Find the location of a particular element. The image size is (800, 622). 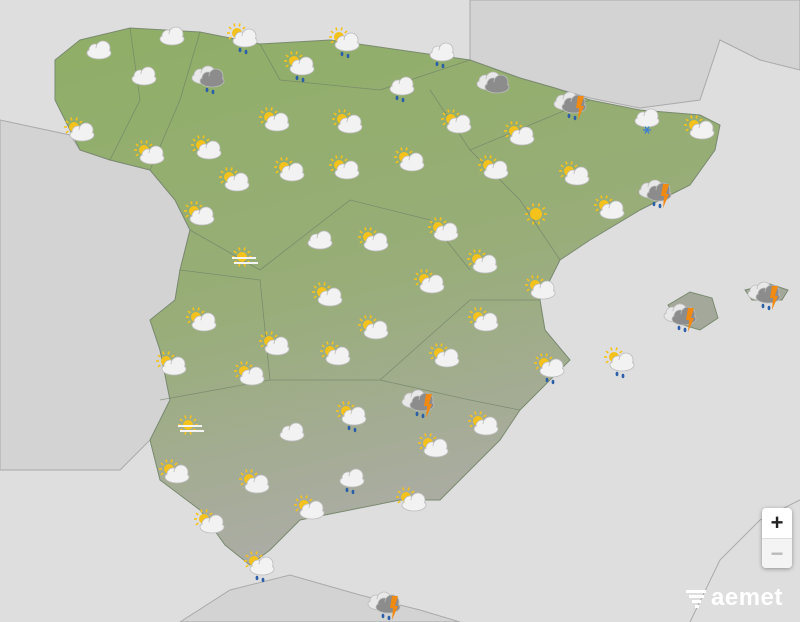

lightning-icon is located at coordinates (428, 406).